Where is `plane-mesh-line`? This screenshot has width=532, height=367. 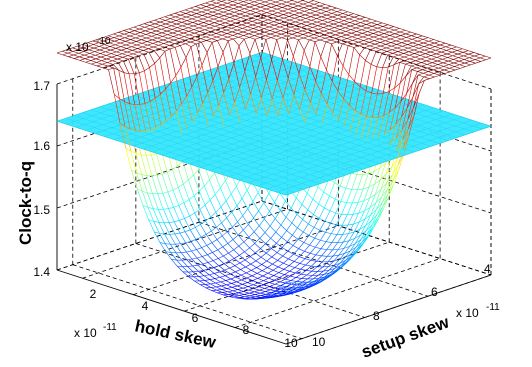
plane-mesh-line is located at coordinates (360, 151).